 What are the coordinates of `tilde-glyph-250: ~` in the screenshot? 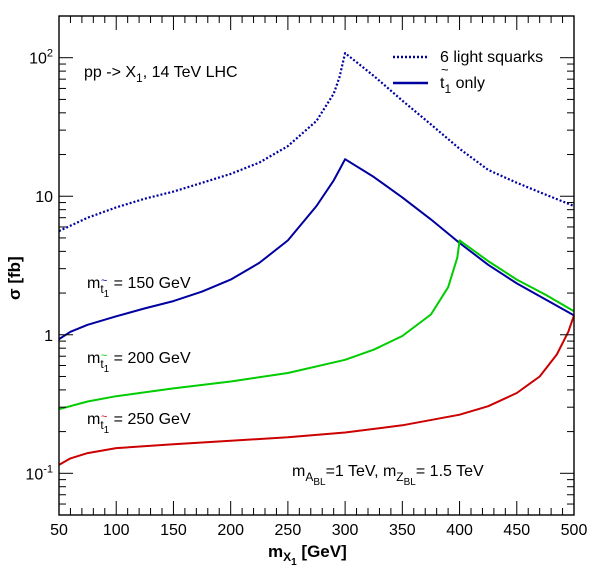 It's located at (104, 417).